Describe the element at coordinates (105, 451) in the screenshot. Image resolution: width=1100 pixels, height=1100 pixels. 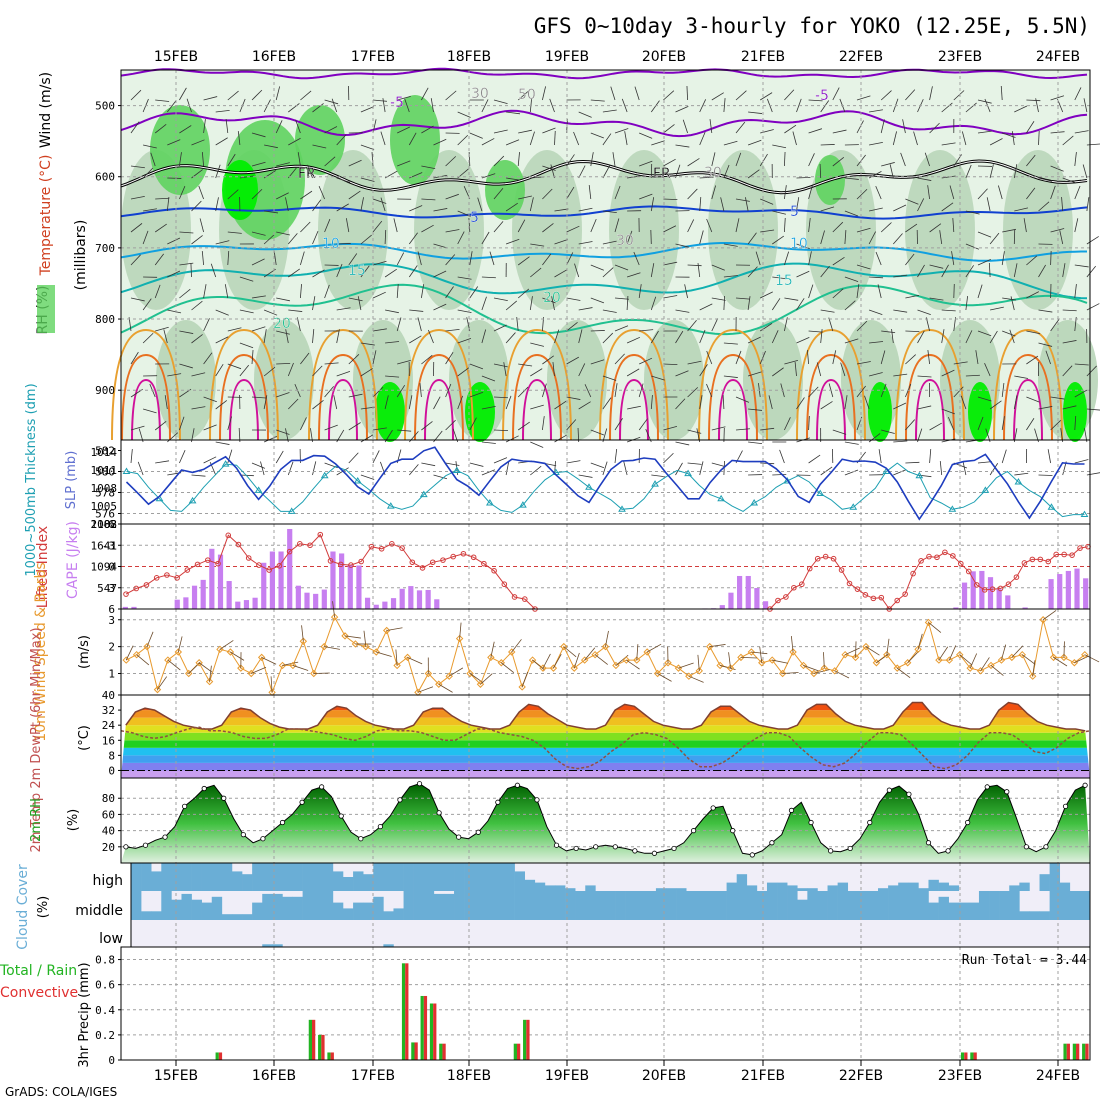
I see `thickness-ytick-label: 582` at that location.